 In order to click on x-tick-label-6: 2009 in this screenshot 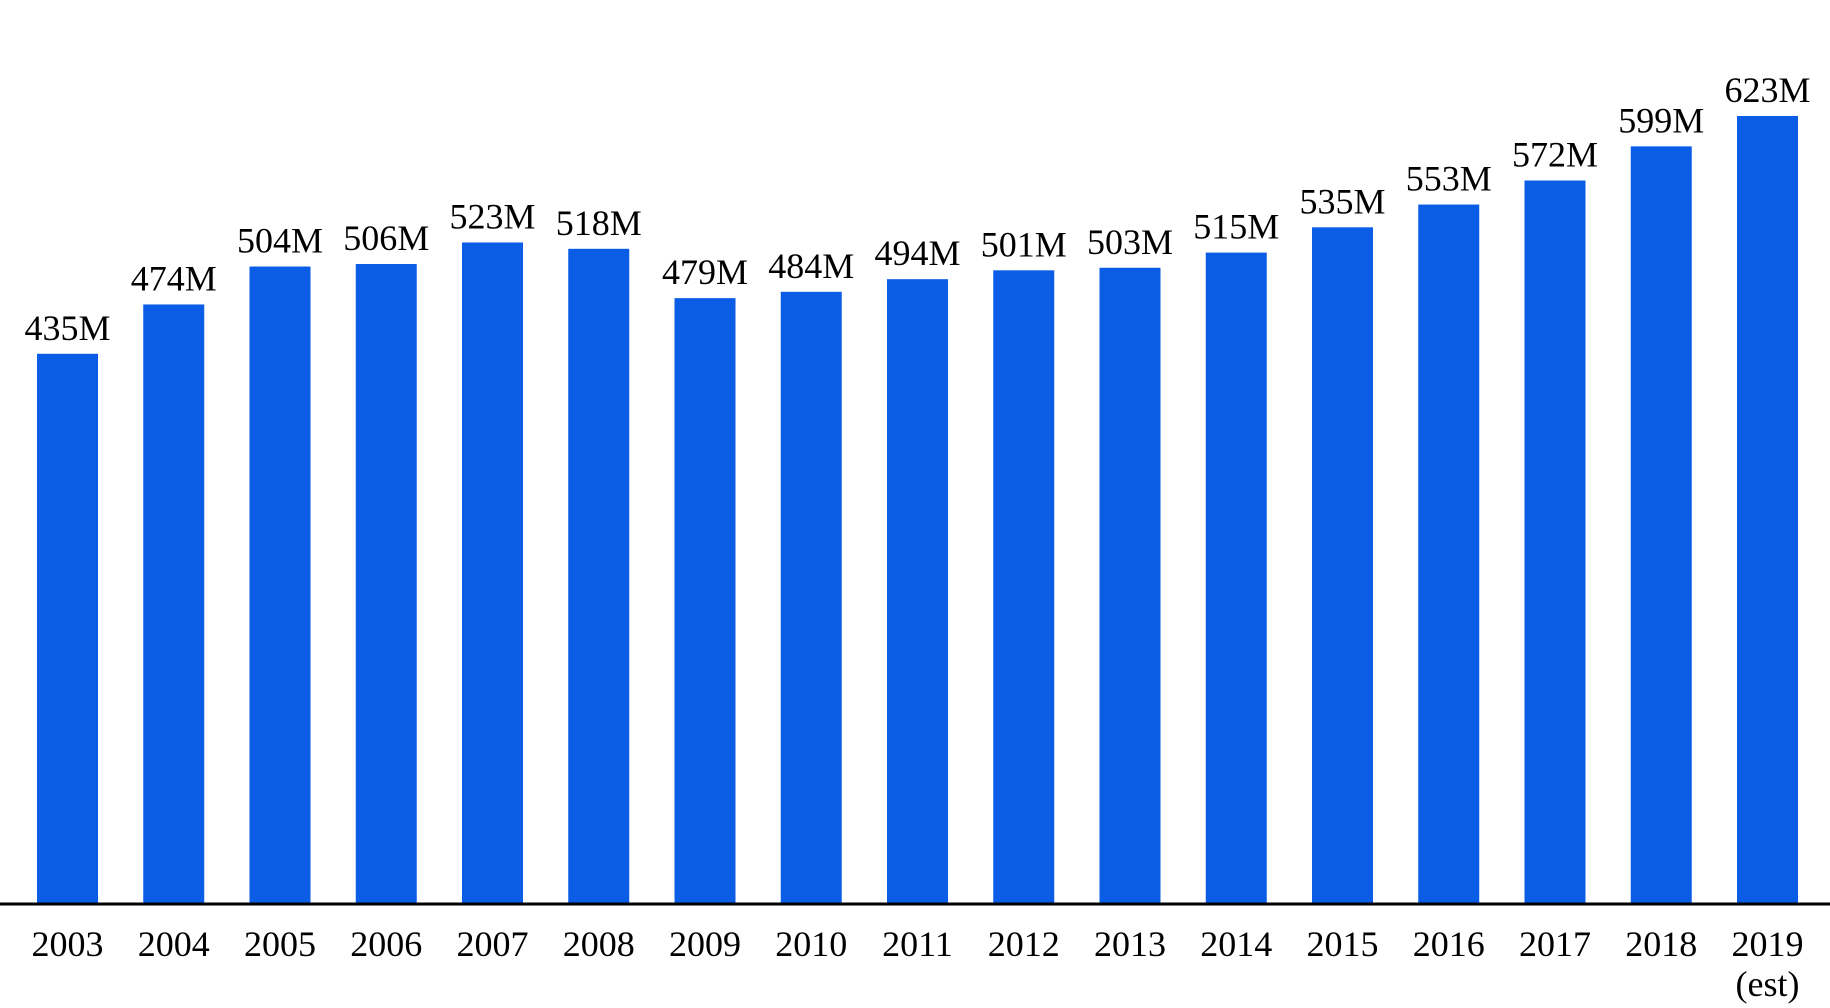, I will do `click(705, 944)`.